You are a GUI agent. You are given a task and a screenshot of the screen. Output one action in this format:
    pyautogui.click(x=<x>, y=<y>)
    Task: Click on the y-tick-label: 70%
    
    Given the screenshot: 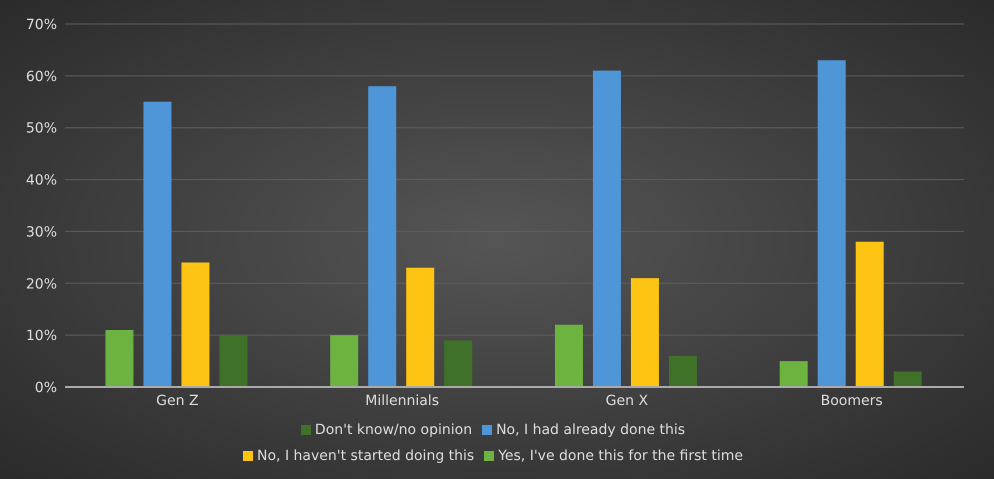 What is the action you would take?
    pyautogui.click(x=41, y=24)
    